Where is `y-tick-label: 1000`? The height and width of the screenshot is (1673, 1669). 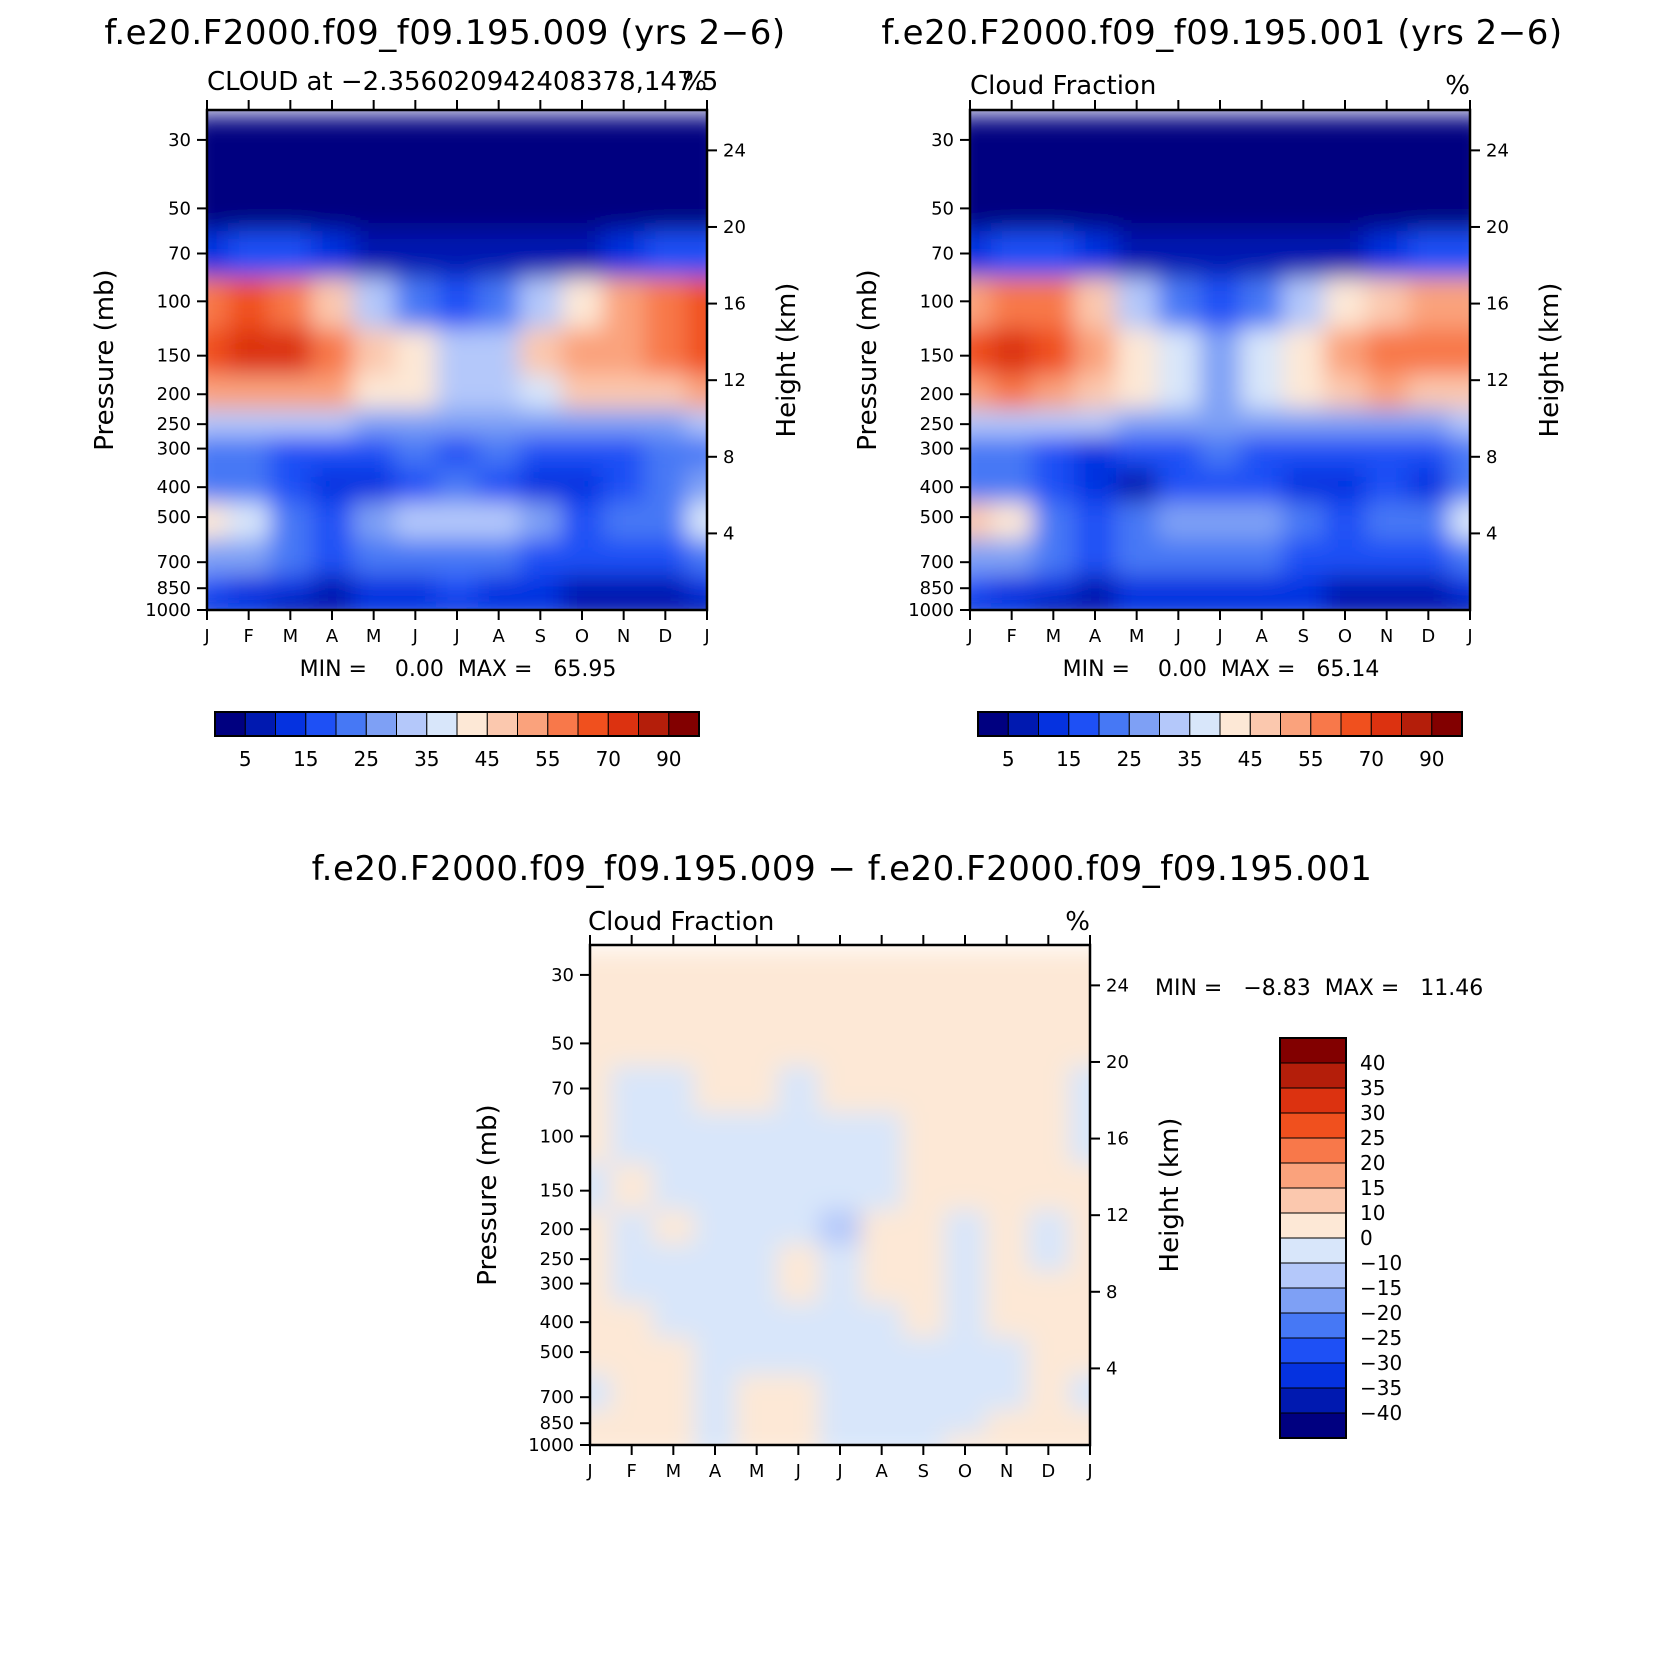 y-tick-label: 1000 is located at coordinates (168, 610).